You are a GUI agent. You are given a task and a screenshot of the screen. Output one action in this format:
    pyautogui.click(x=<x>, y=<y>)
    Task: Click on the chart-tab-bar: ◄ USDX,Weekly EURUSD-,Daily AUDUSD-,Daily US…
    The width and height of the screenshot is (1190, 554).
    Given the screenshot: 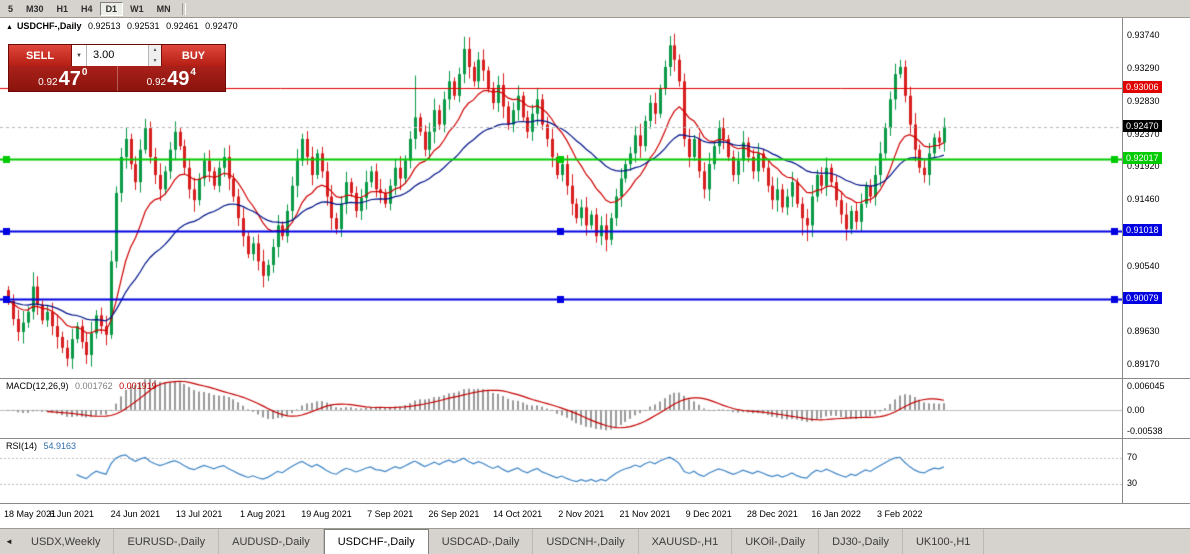 What is the action you would take?
    pyautogui.click(x=595, y=541)
    